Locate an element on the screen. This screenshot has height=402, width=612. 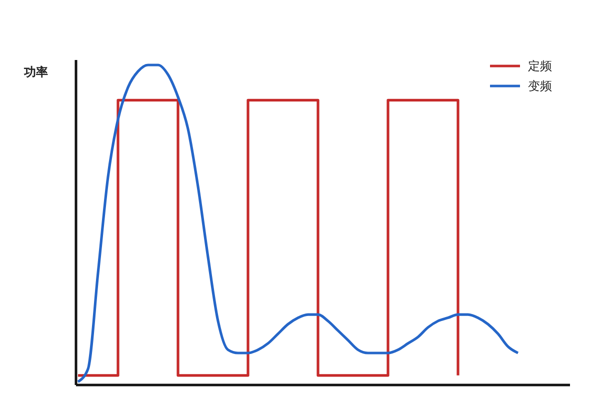
legend-label: 变频 is located at coordinates (540, 86).